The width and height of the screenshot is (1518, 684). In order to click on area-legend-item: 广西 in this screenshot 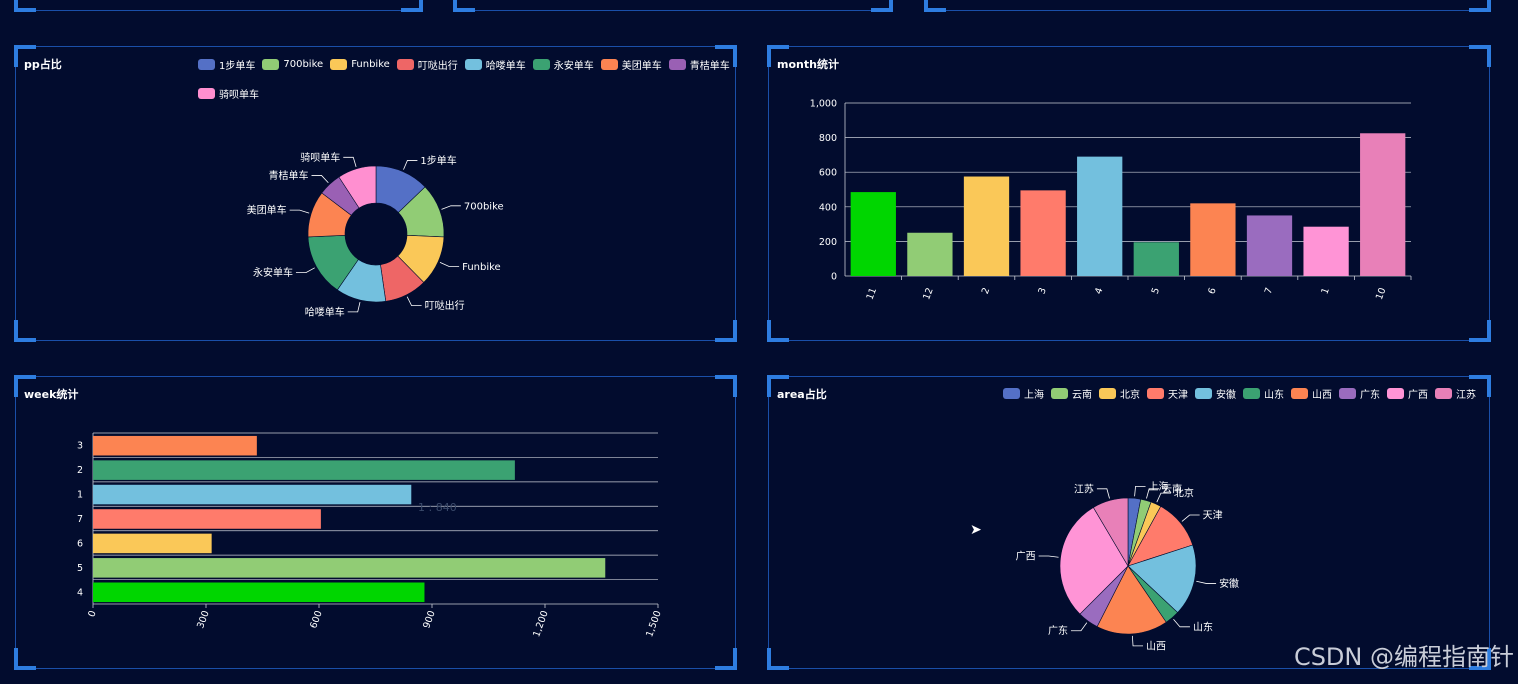, I will do `click(1407, 393)`.